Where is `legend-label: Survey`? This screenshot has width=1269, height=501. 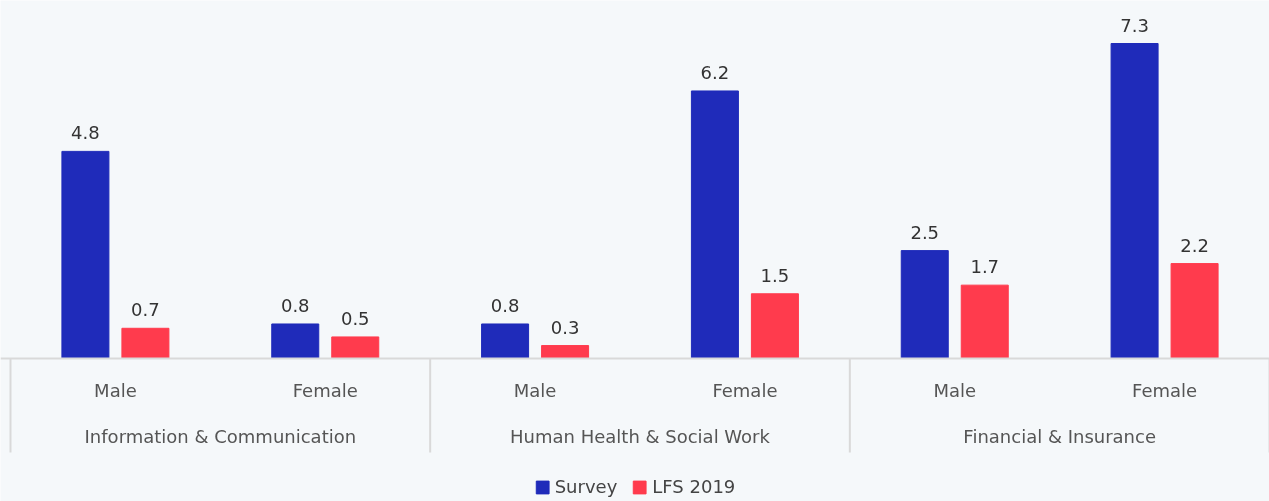 legend-label: Survey is located at coordinates (586, 486).